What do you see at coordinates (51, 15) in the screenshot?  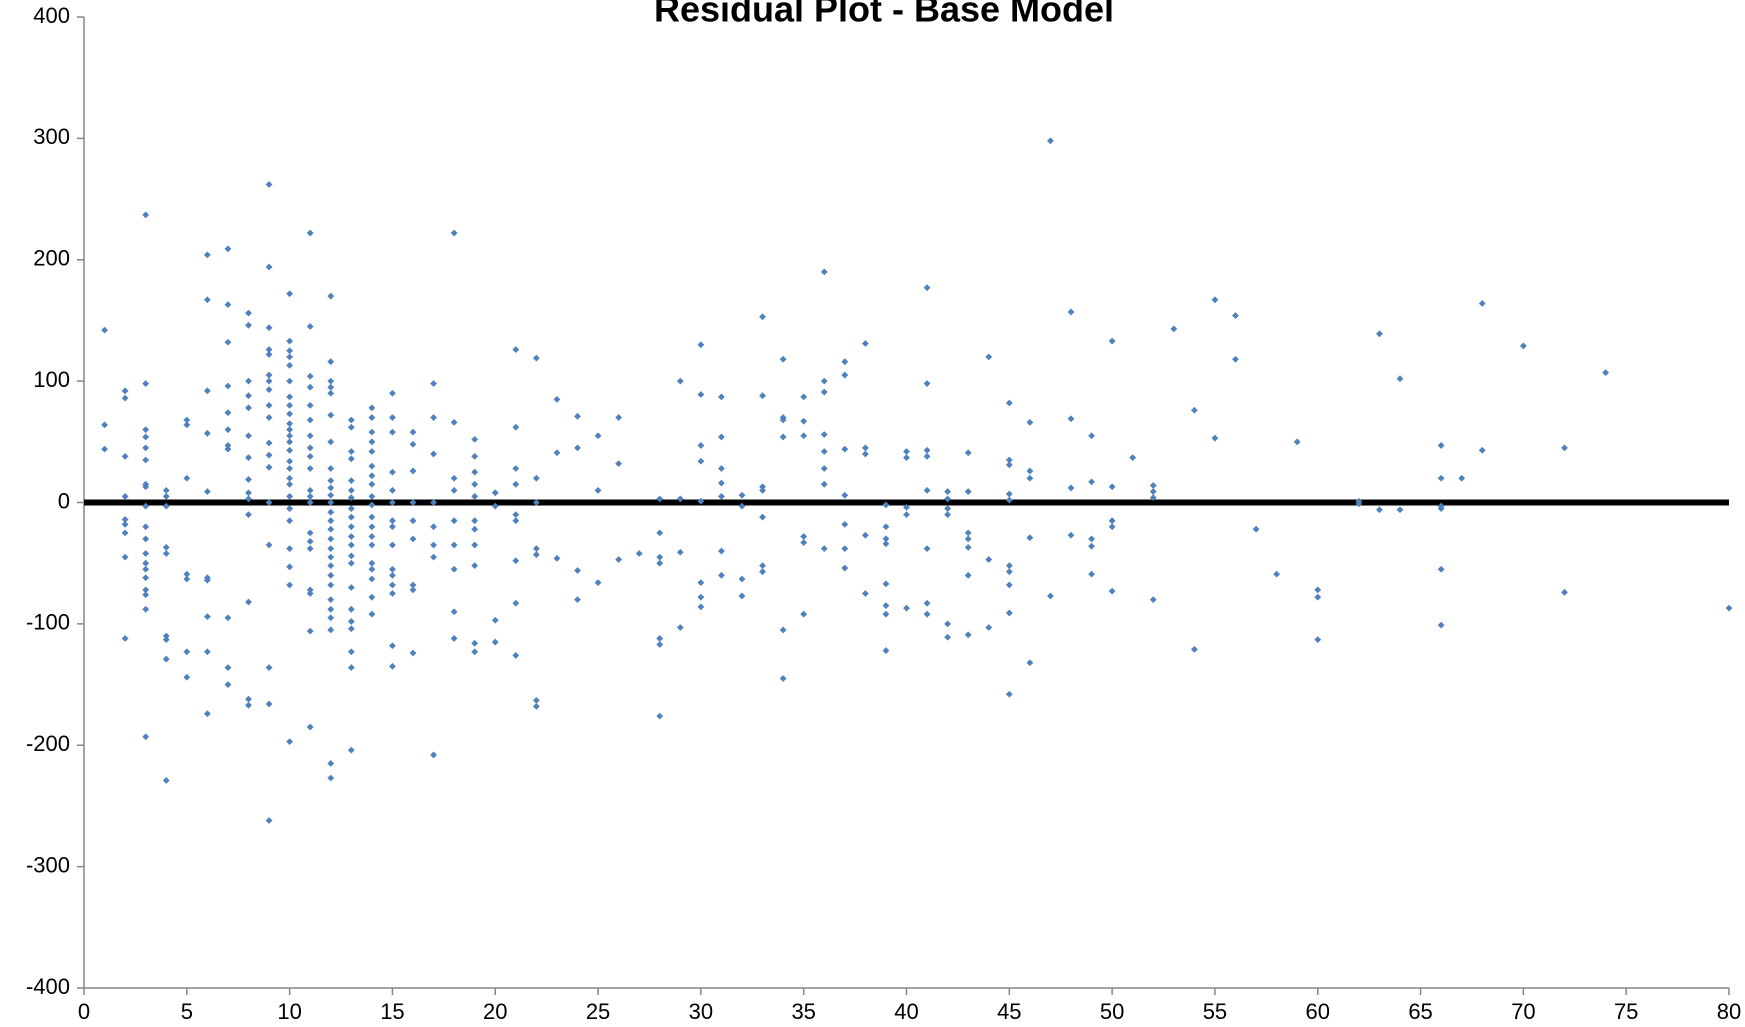 I see `y-tick-label: 400` at bounding box center [51, 15].